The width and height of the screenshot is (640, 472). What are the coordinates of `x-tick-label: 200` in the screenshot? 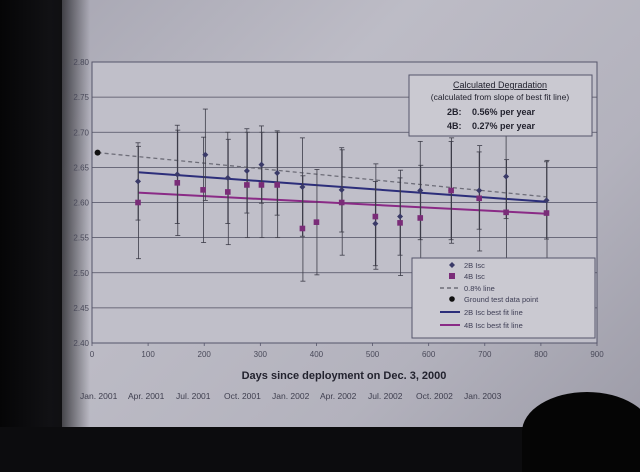 It's located at (205, 354).